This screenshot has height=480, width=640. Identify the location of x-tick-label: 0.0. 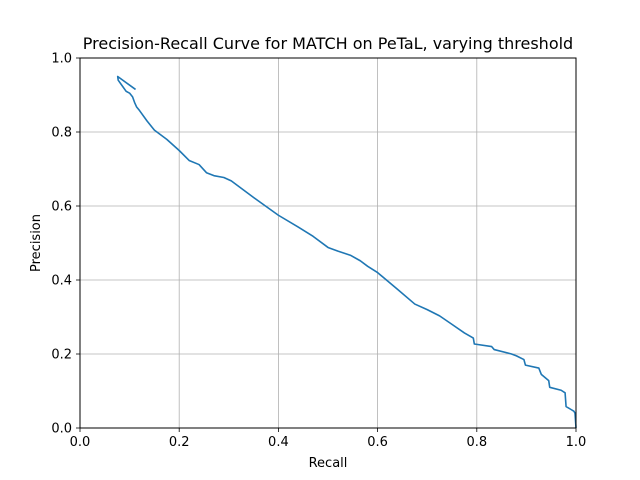
(80, 442).